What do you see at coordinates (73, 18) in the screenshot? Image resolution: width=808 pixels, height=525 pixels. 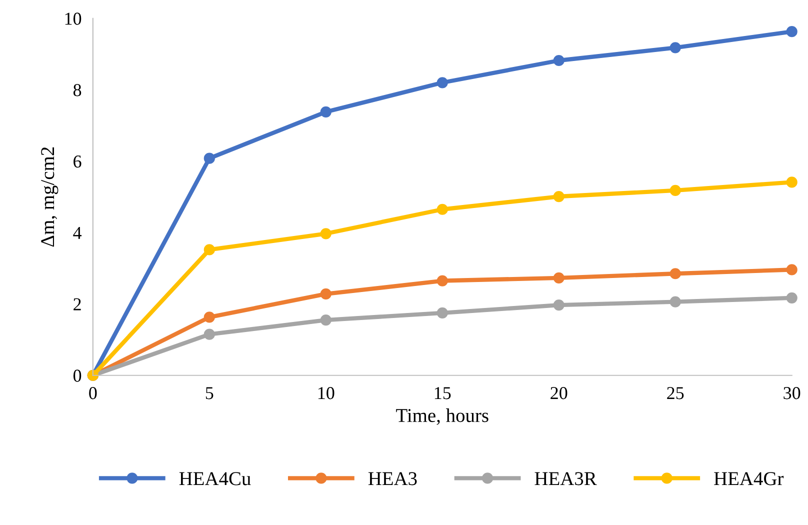 I see `y-tick-label: 10` at bounding box center [73, 18].